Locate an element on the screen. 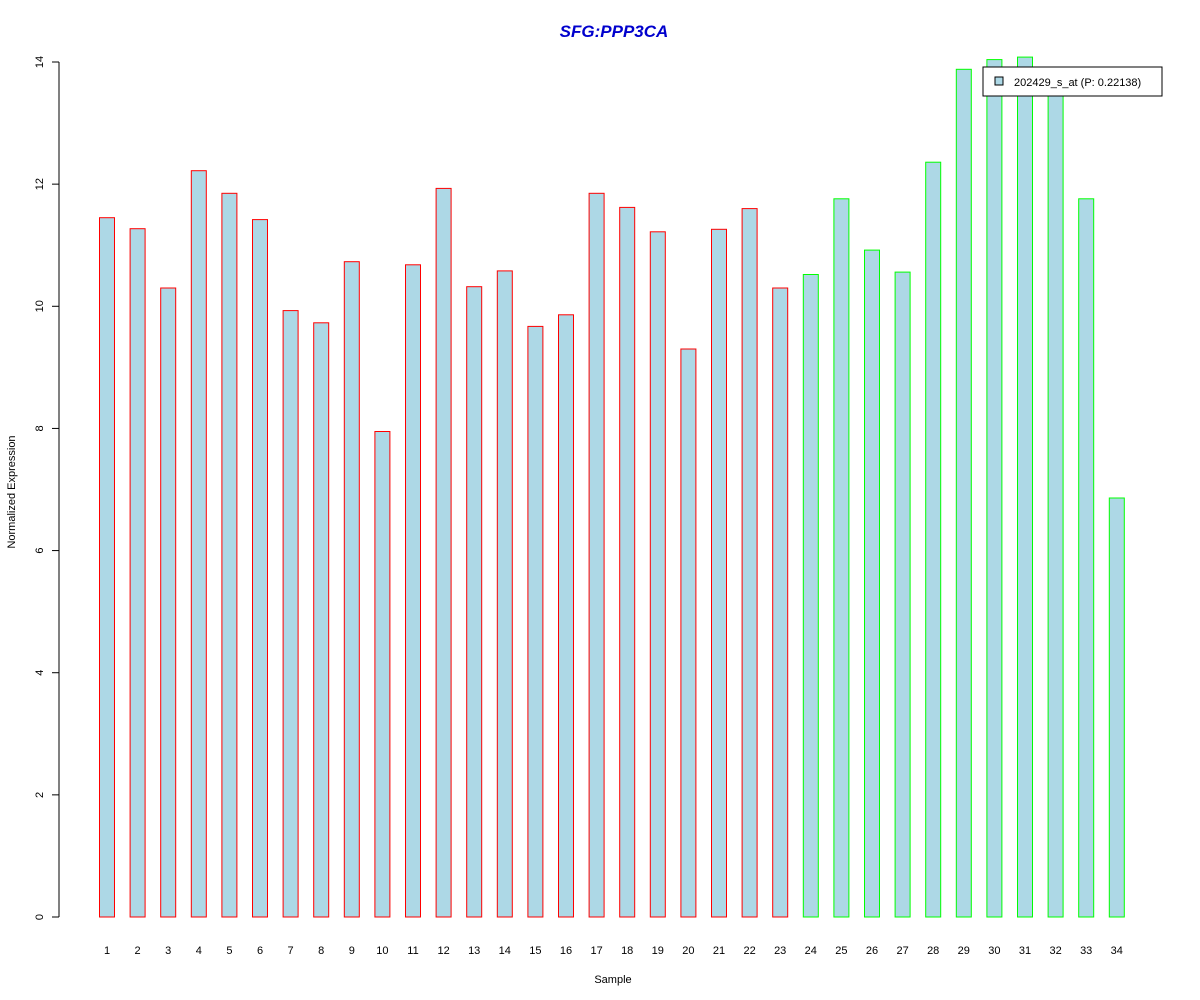 This screenshot has width=1200, height=1000. y-tick-label: 4 is located at coordinates (40, 673).